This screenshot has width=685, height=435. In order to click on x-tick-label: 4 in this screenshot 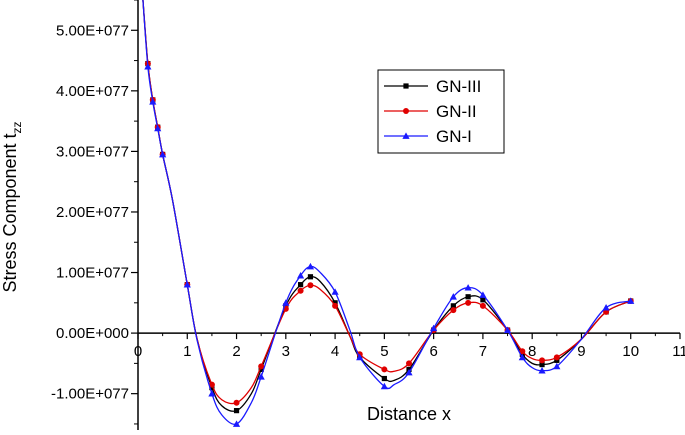, I will do `click(335, 351)`.